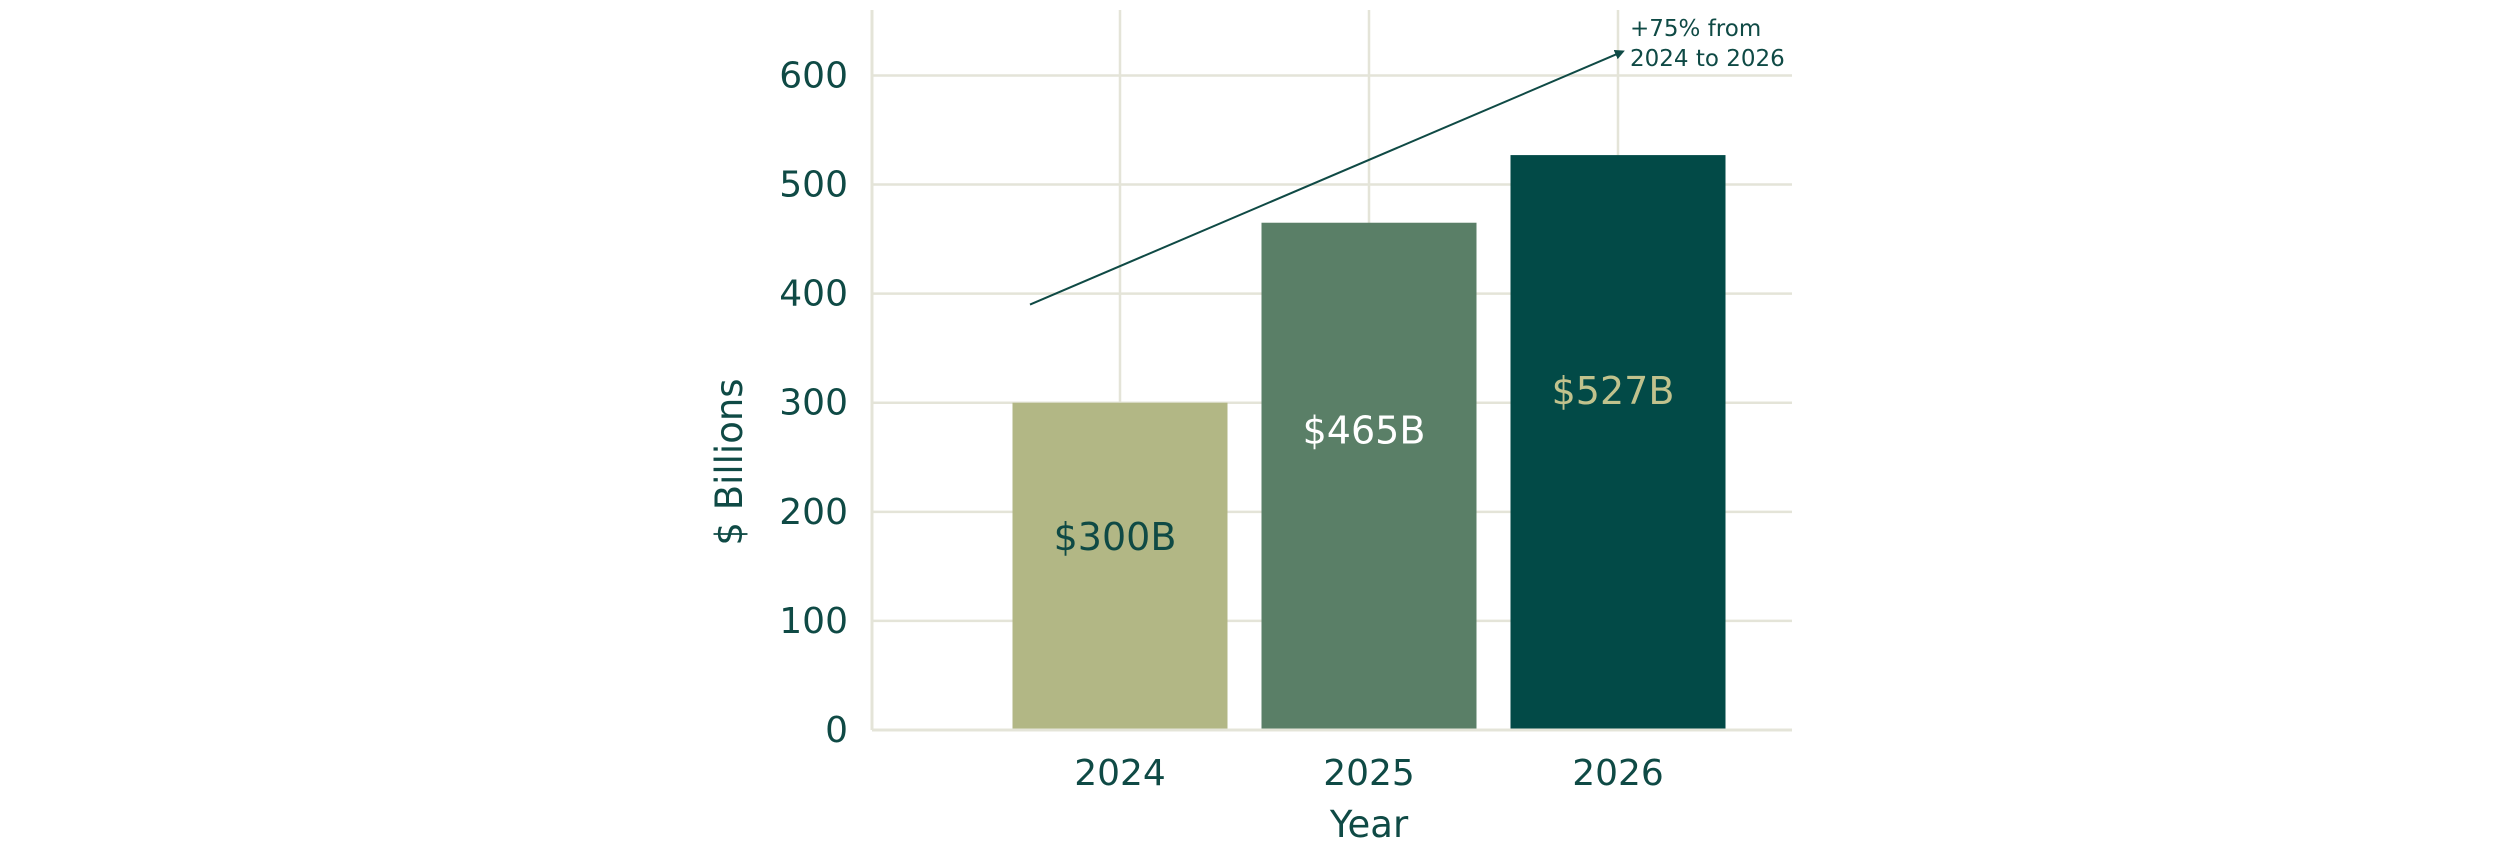  What do you see at coordinates (729, 461) in the screenshot?
I see `y-axis-title: $ Billions` at bounding box center [729, 461].